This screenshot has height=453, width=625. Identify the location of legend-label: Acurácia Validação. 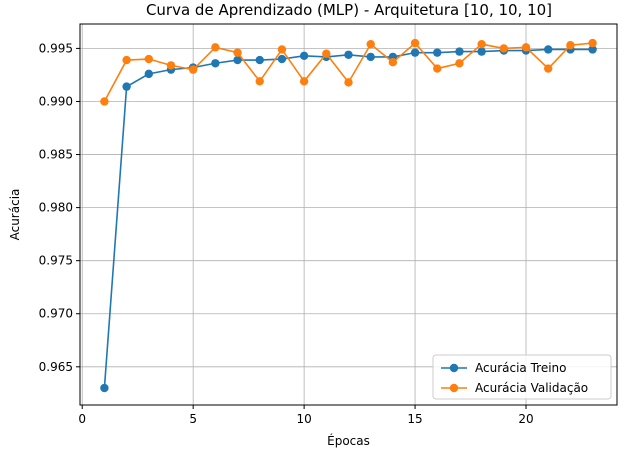
(531, 388).